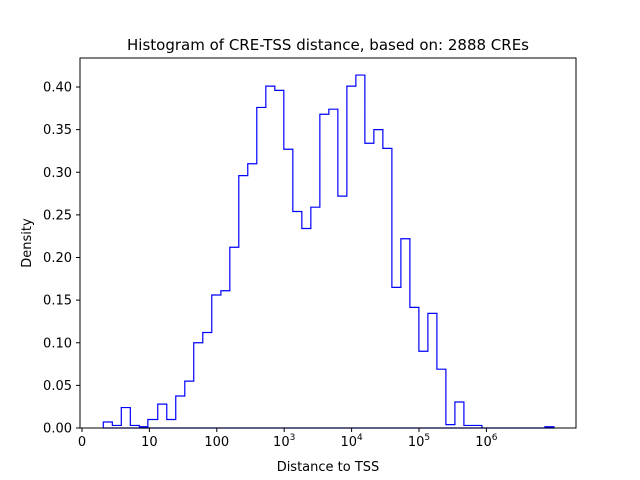 The width and height of the screenshot is (640, 480). Describe the element at coordinates (57, 215) in the screenshot. I see `y-tick-label: 0.25` at that location.